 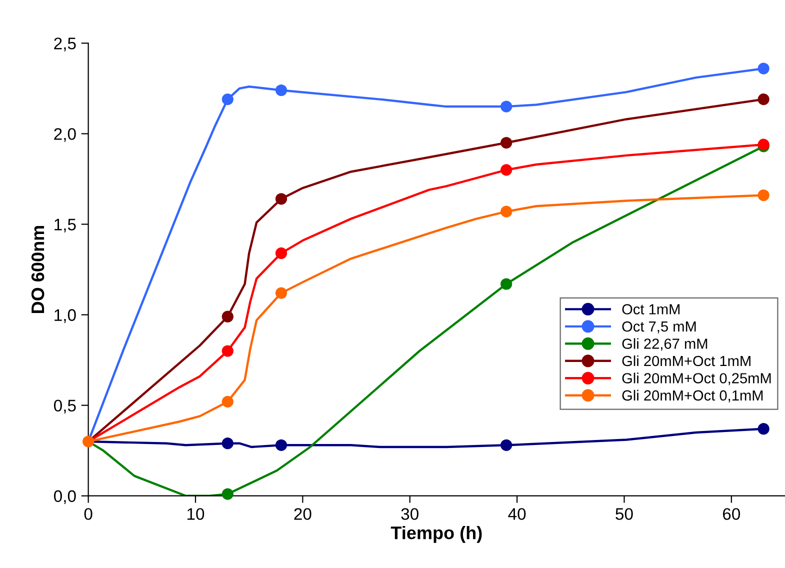 I want to click on y-tick-label: 2,5, so click(x=65, y=45).